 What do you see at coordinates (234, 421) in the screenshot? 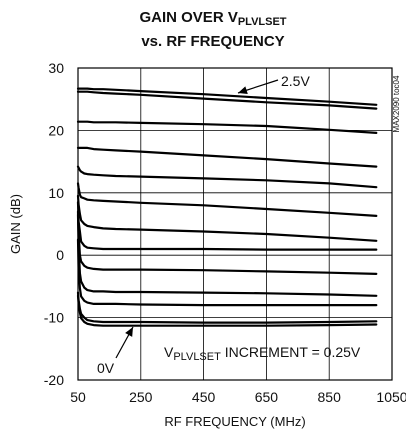
I see `x-axis-label: RF FREQUENCY (MHz)` at bounding box center [234, 421].